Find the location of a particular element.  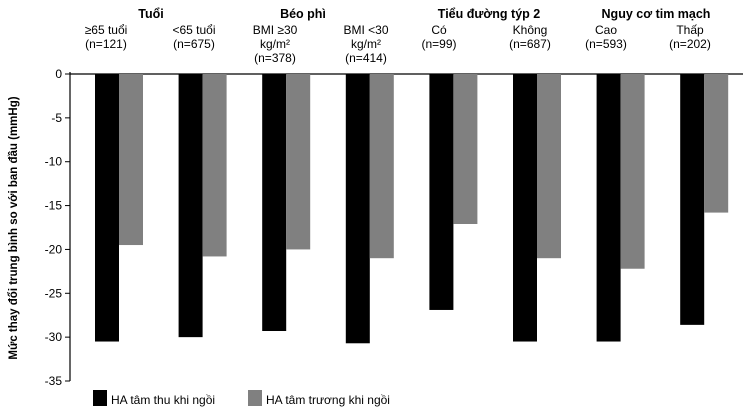

y-tick-label: -25 is located at coordinates (54, 293).